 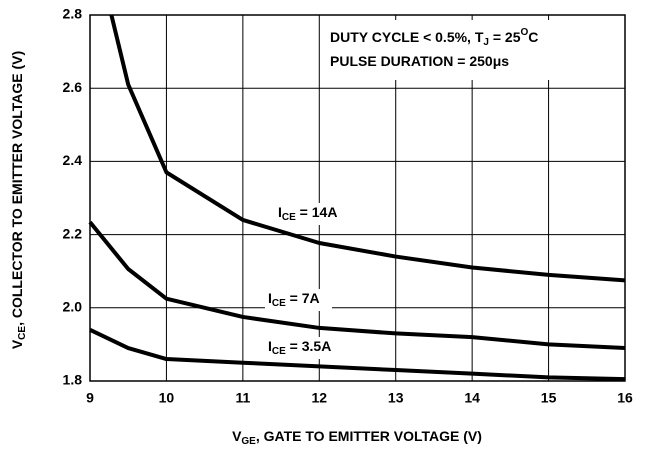 What do you see at coordinates (319, 398) in the screenshot?
I see `x-tick-label: 12` at bounding box center [319, 398].